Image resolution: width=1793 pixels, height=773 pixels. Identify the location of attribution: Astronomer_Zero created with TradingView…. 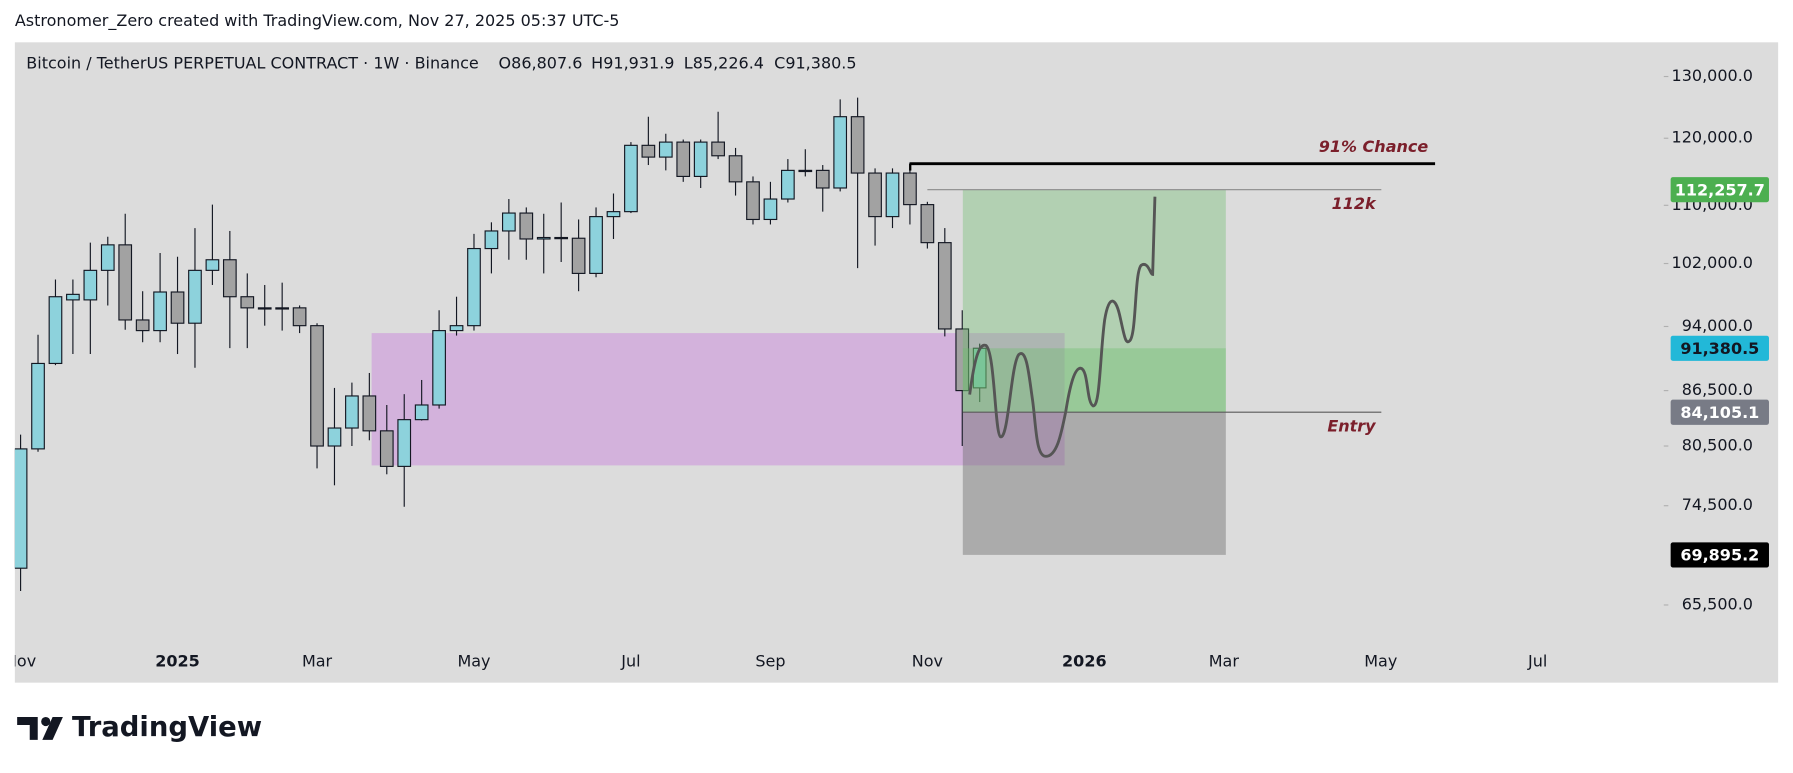
(317, 21).